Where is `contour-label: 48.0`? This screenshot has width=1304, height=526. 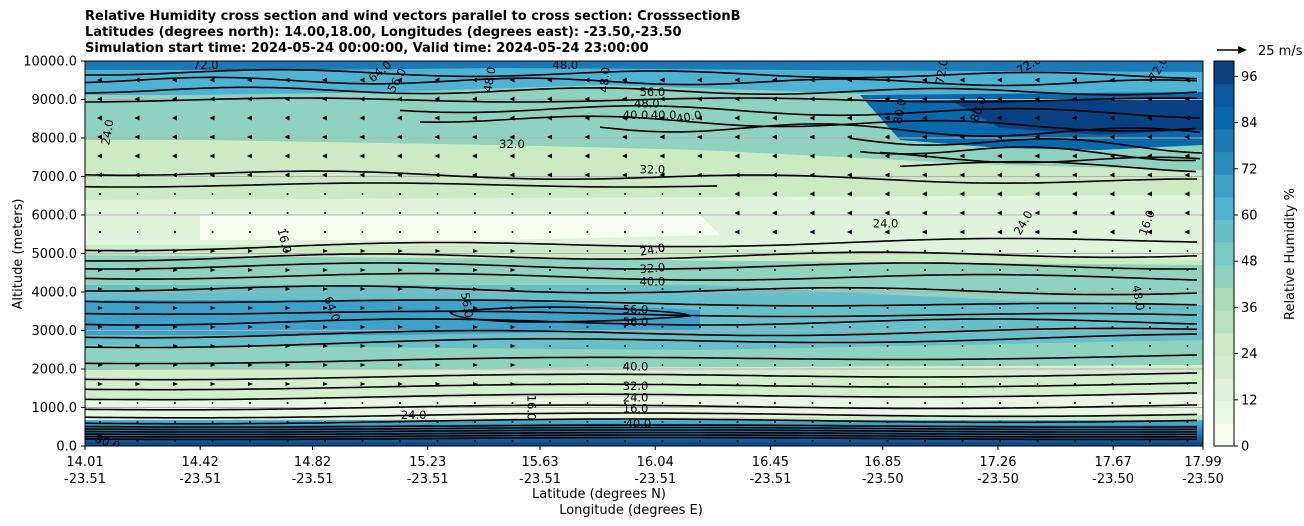
contour-label: 48.0 is located at coordinates (566, 65).